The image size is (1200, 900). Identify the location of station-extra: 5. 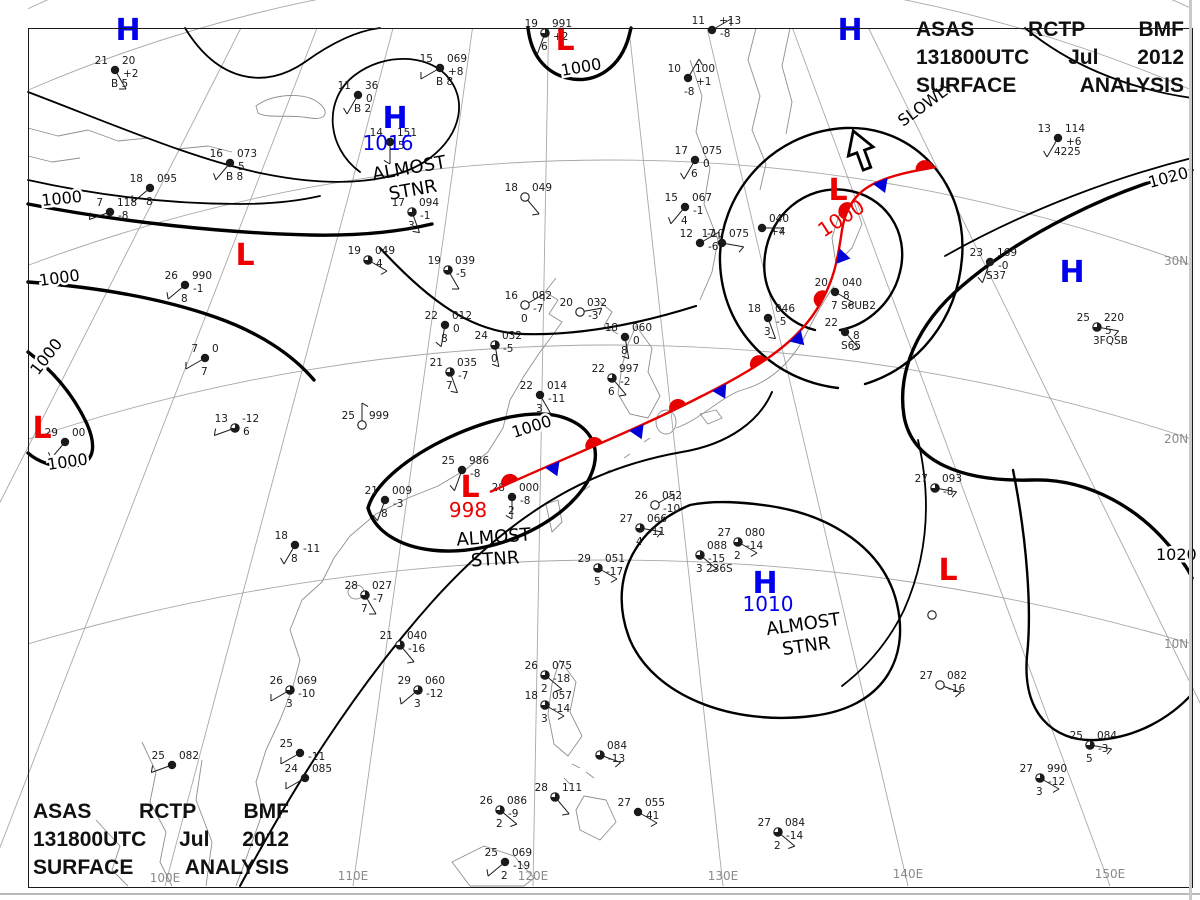
(597, 582).